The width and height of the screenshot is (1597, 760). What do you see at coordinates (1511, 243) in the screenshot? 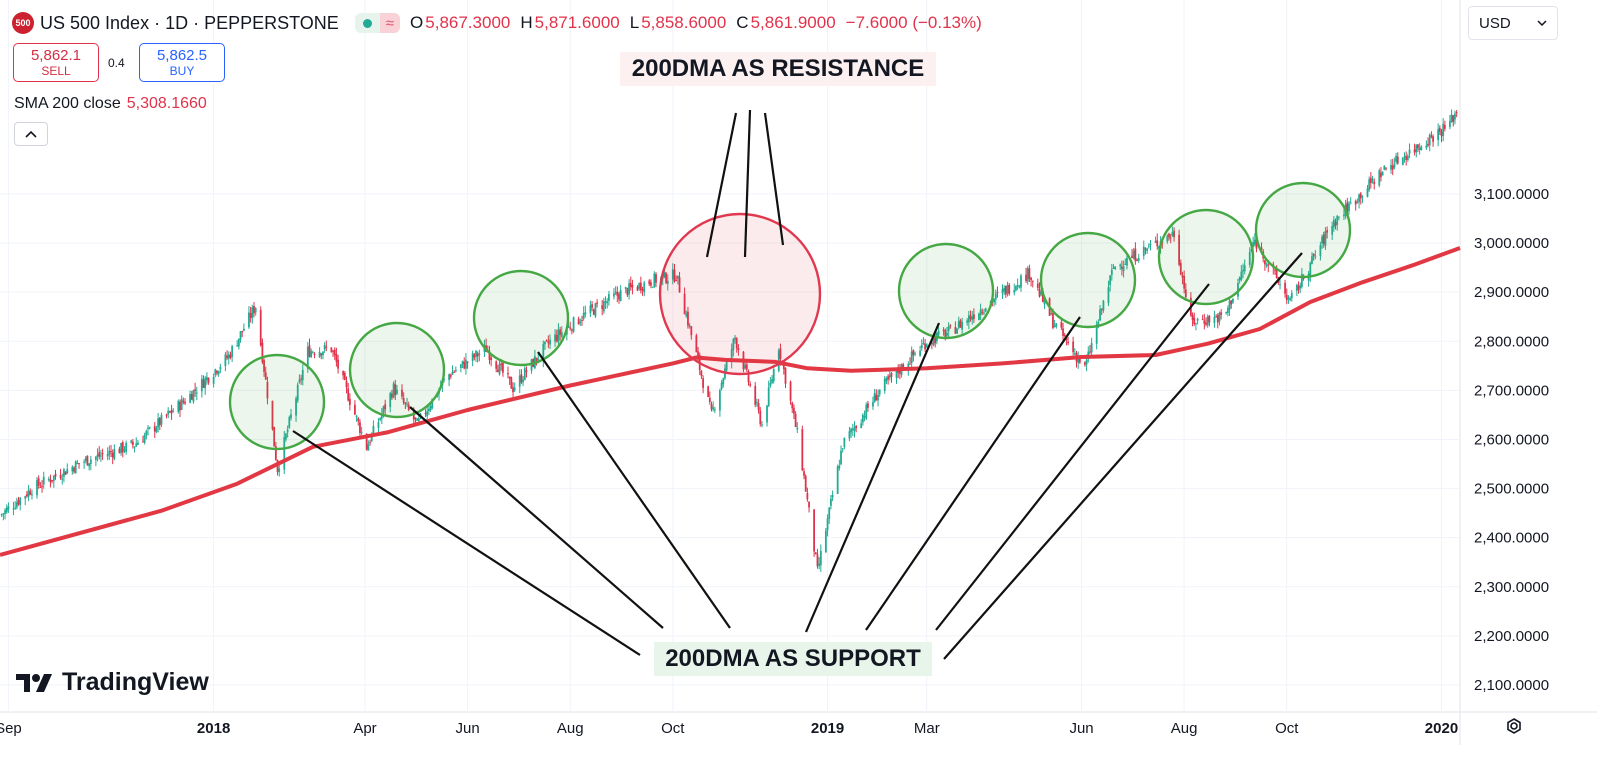
I see `y-tick-label: 3,000.0000` at bounding box center [1511, 243].